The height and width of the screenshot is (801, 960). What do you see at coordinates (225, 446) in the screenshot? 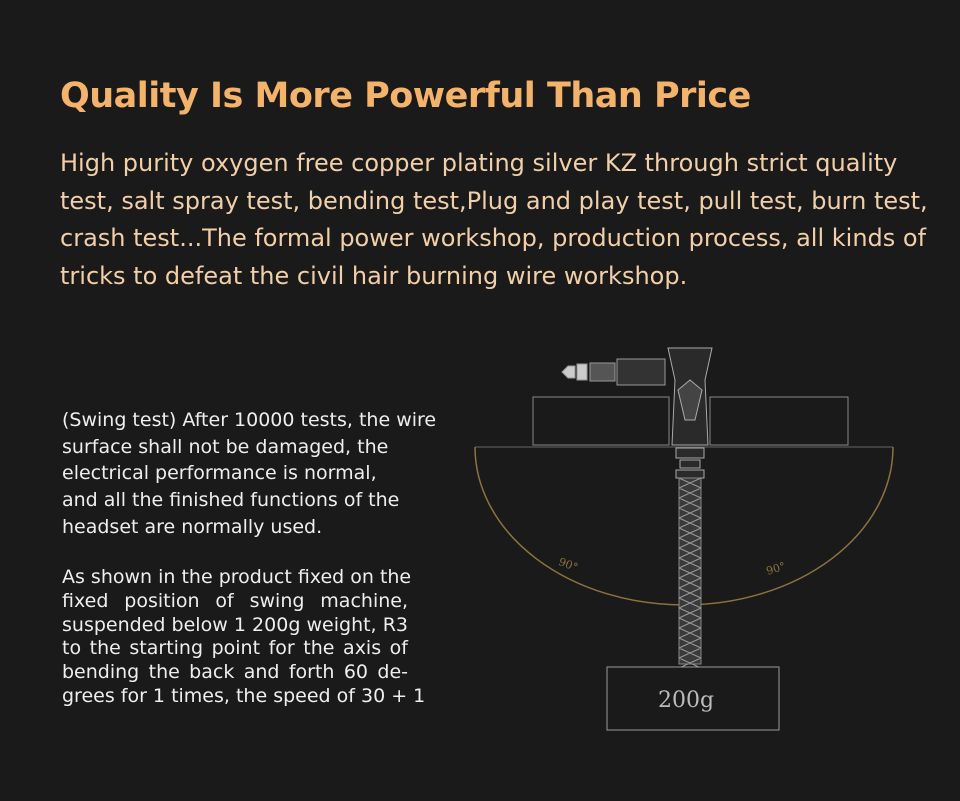
I see `text-line: surface shall not be damaged, the` at bounding box center [225, 446].